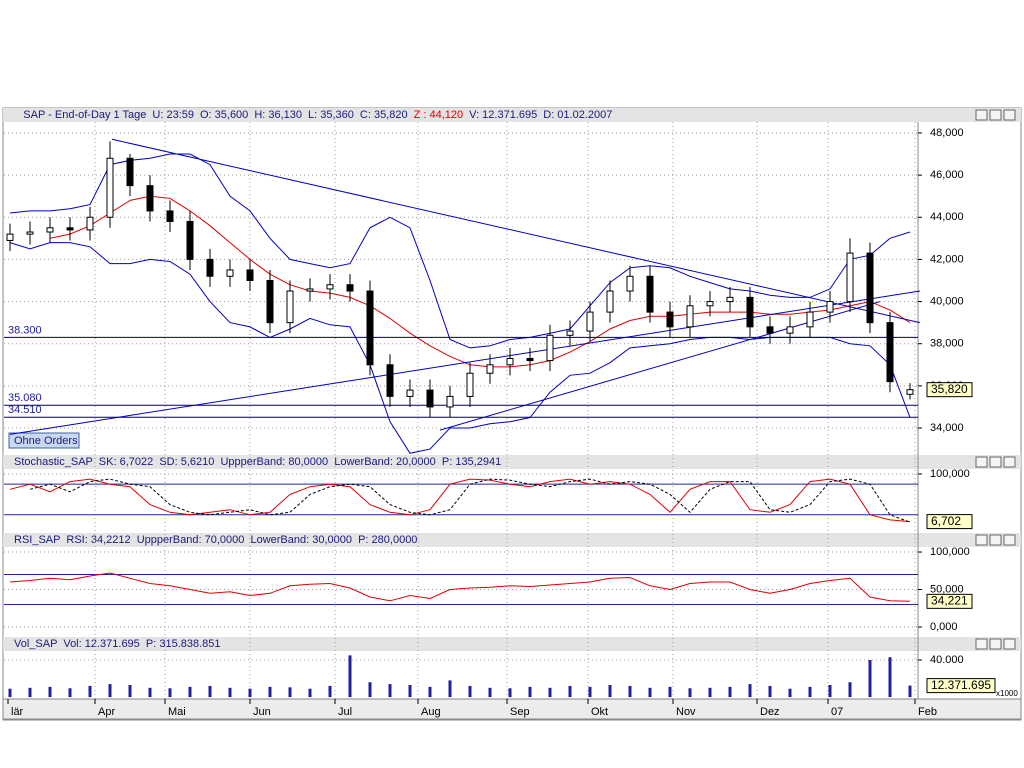  What do you see at coordinates (577, 115) in the screenshot?
I see `field: D: 01.02.2007` at bounding box center [577, 115].